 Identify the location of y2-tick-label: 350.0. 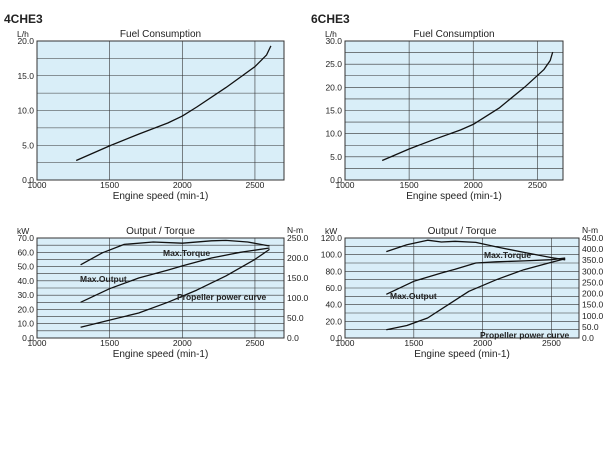
(593, 260).